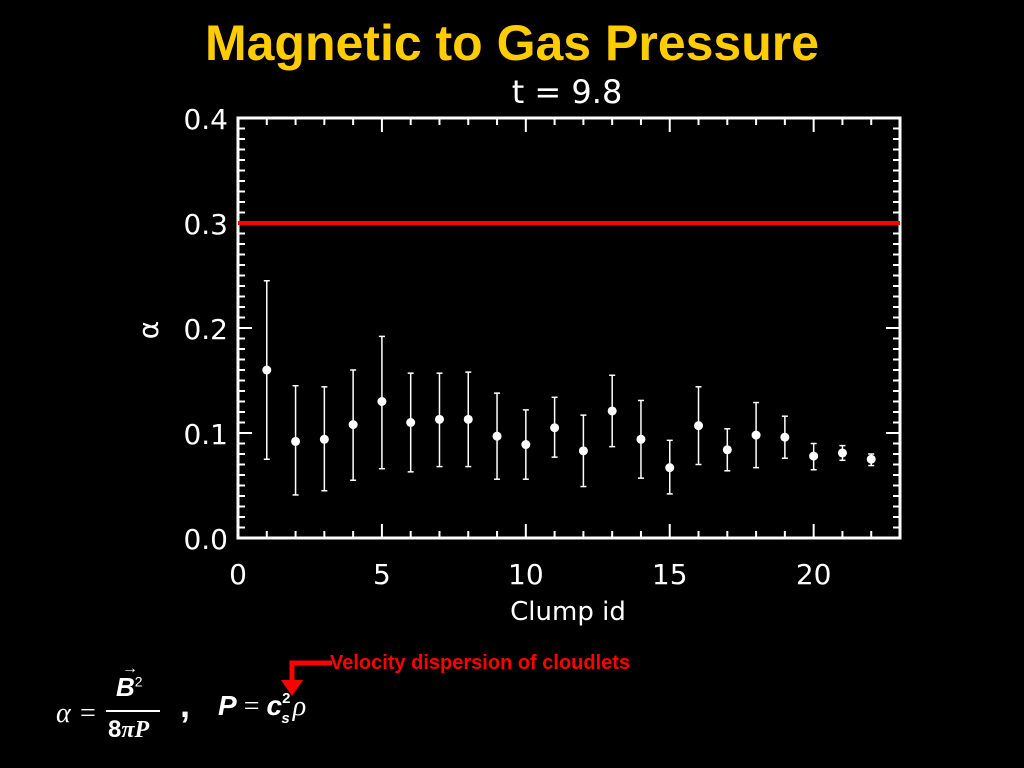 This screenshot has width=1024, height=768. What do you see at coordinates (251, 706) in the screenshot?
I see `formula-p-equals: =` at bounding box center [251, 706].